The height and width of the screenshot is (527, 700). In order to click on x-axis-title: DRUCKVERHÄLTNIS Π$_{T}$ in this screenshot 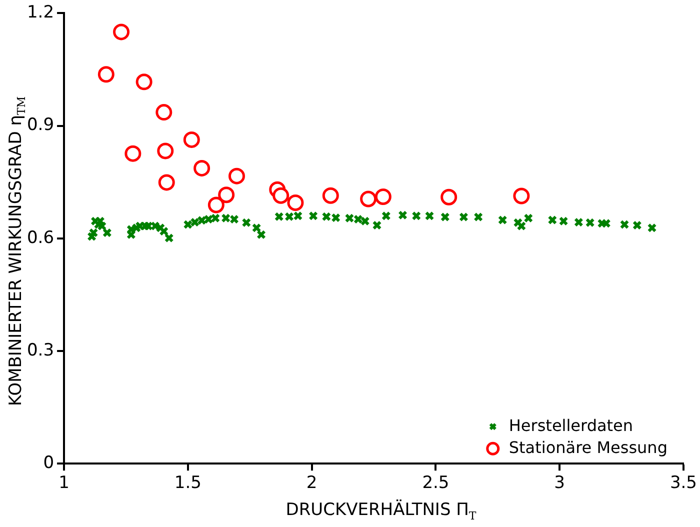, I will do `click(381, 511)`.